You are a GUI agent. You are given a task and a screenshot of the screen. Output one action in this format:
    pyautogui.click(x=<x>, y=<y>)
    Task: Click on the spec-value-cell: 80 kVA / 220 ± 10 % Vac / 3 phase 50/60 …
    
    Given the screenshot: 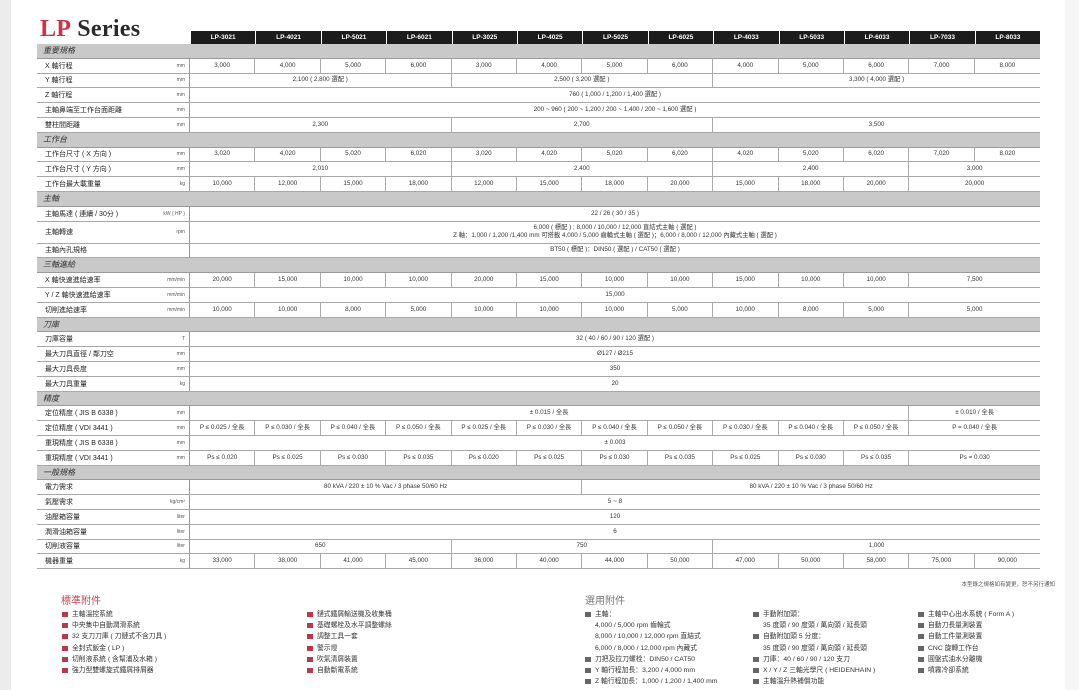 What is the action you would take?
    pyautogui.click(x=386, y=487)
    